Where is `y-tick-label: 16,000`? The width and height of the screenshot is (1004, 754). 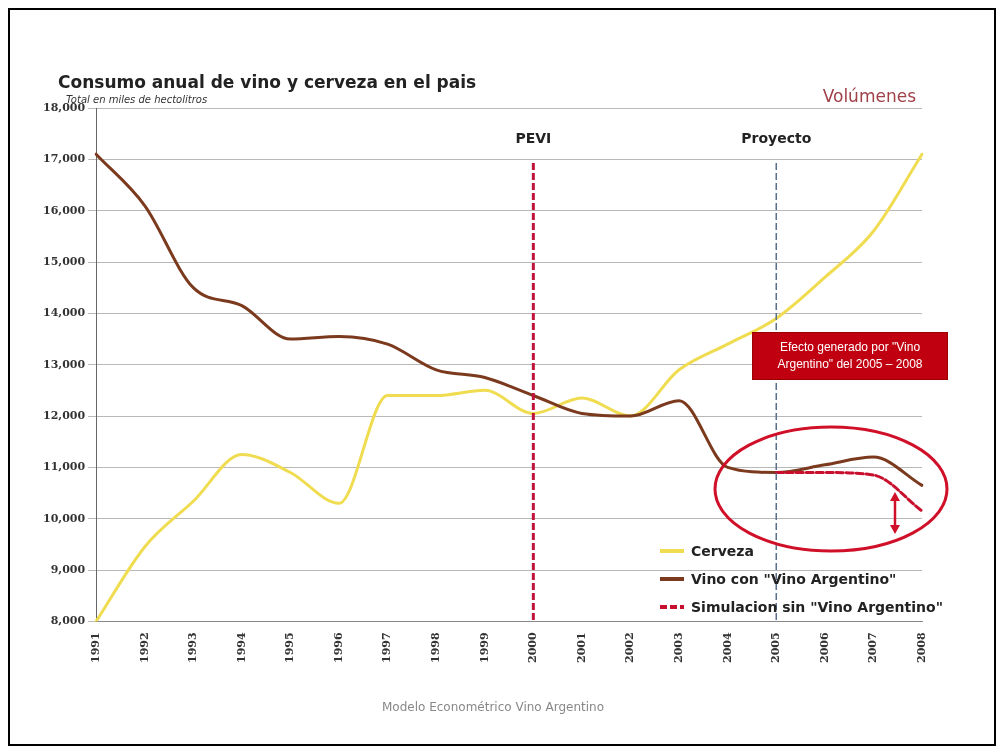
y-tick-label: 16,000 is located at coordinates (64, 210).